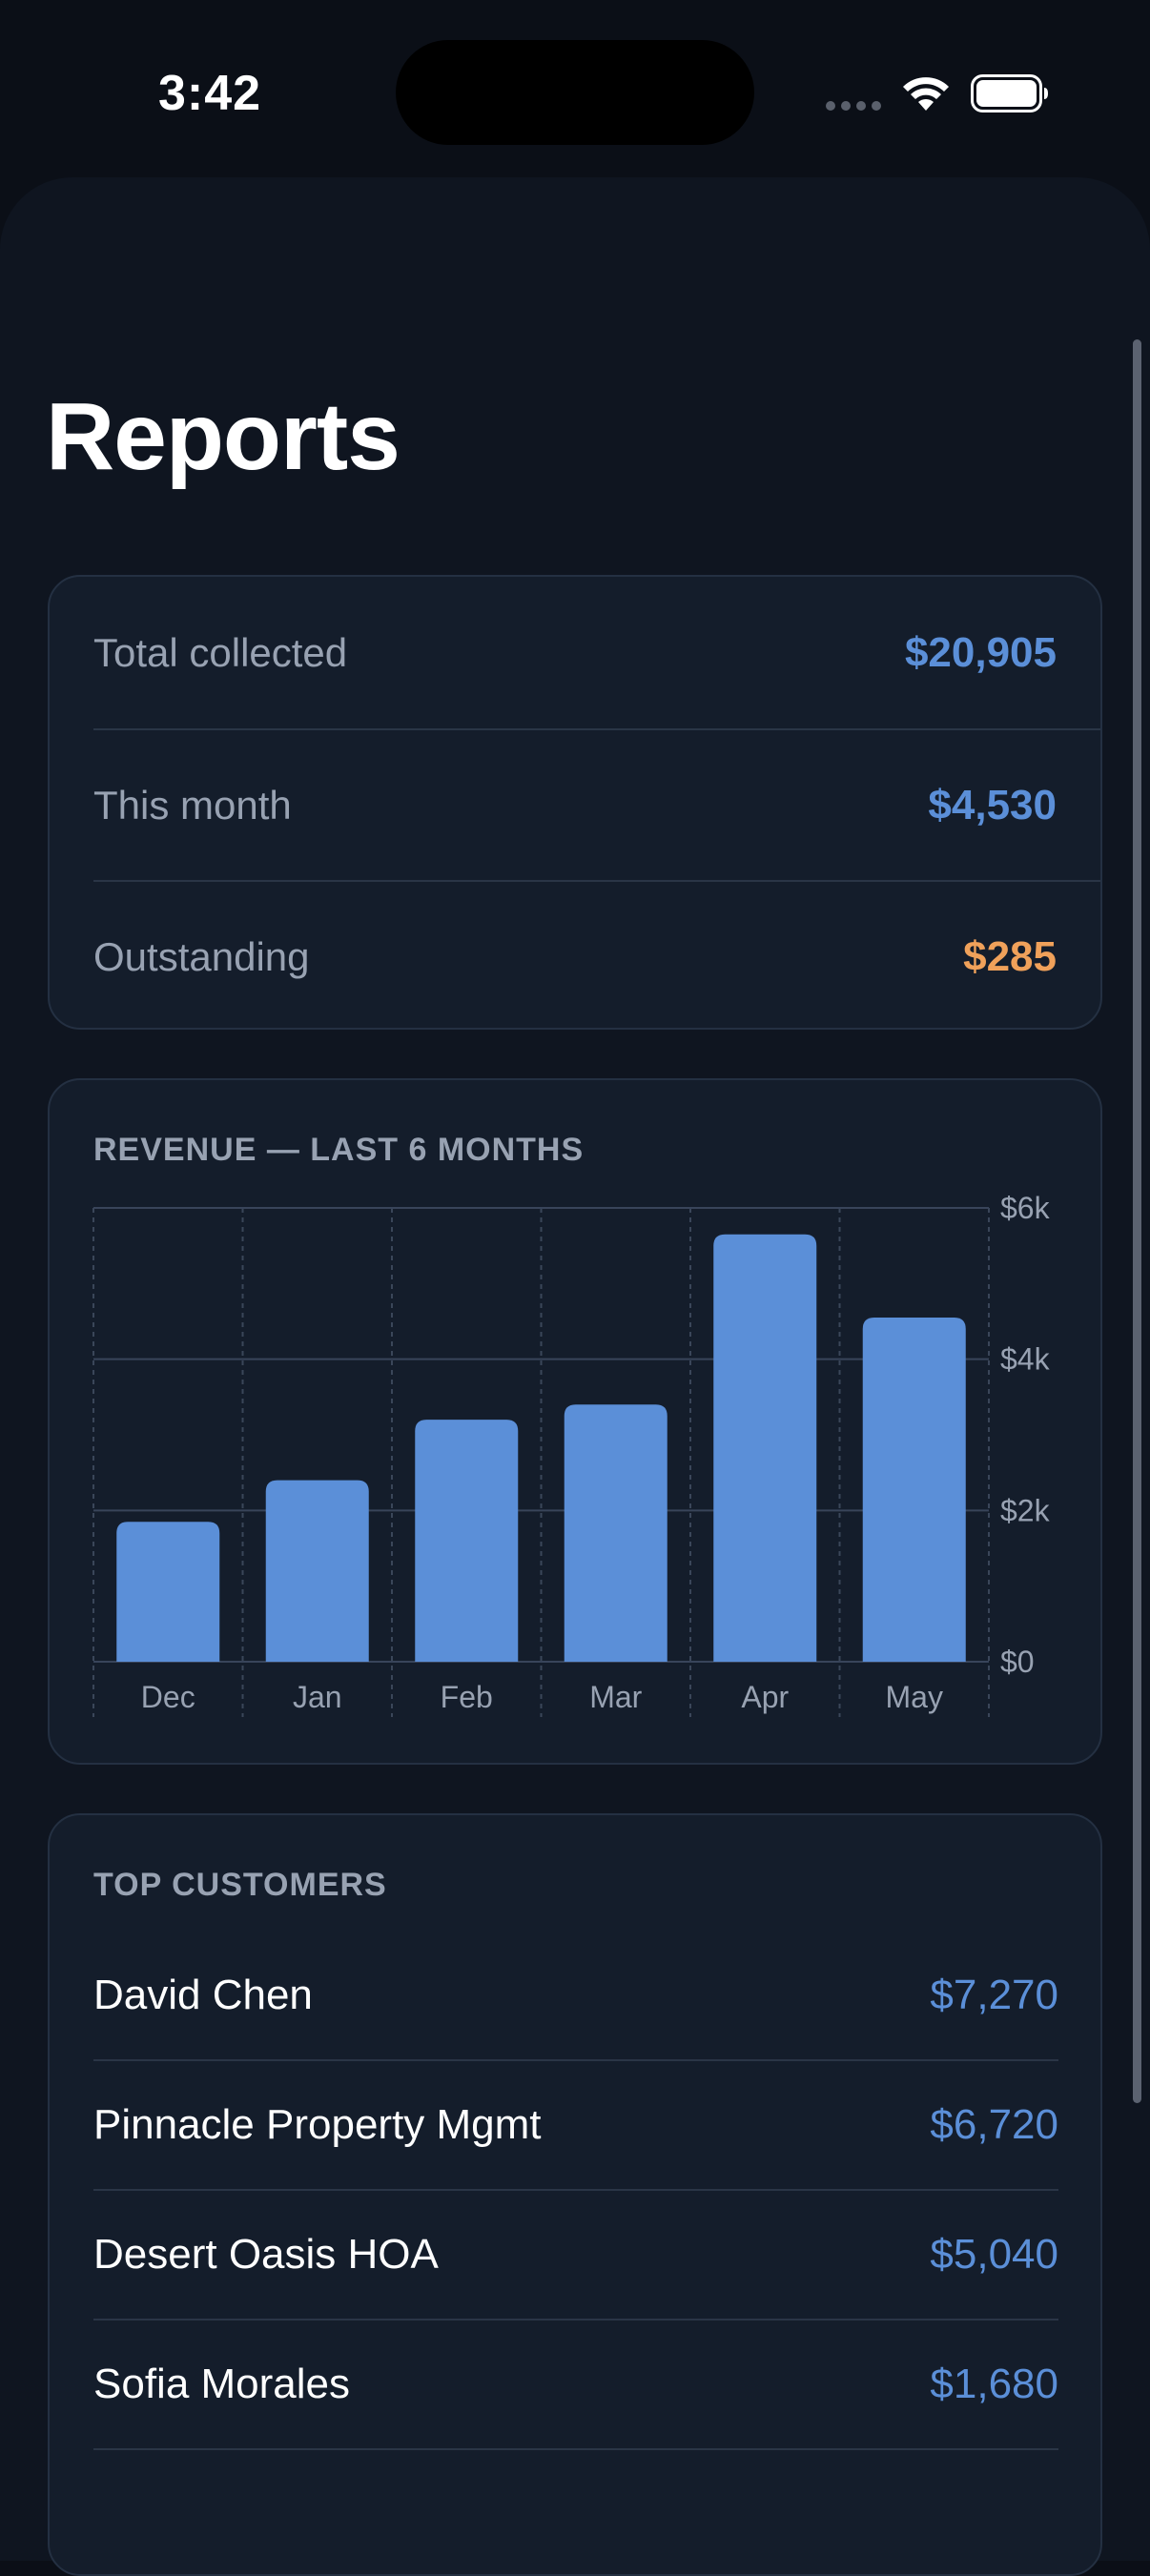  What do you see at coordinates (201, 956) in the screenshot?
I see `summary-label: Outstanding` at bounding box center [201, 956].